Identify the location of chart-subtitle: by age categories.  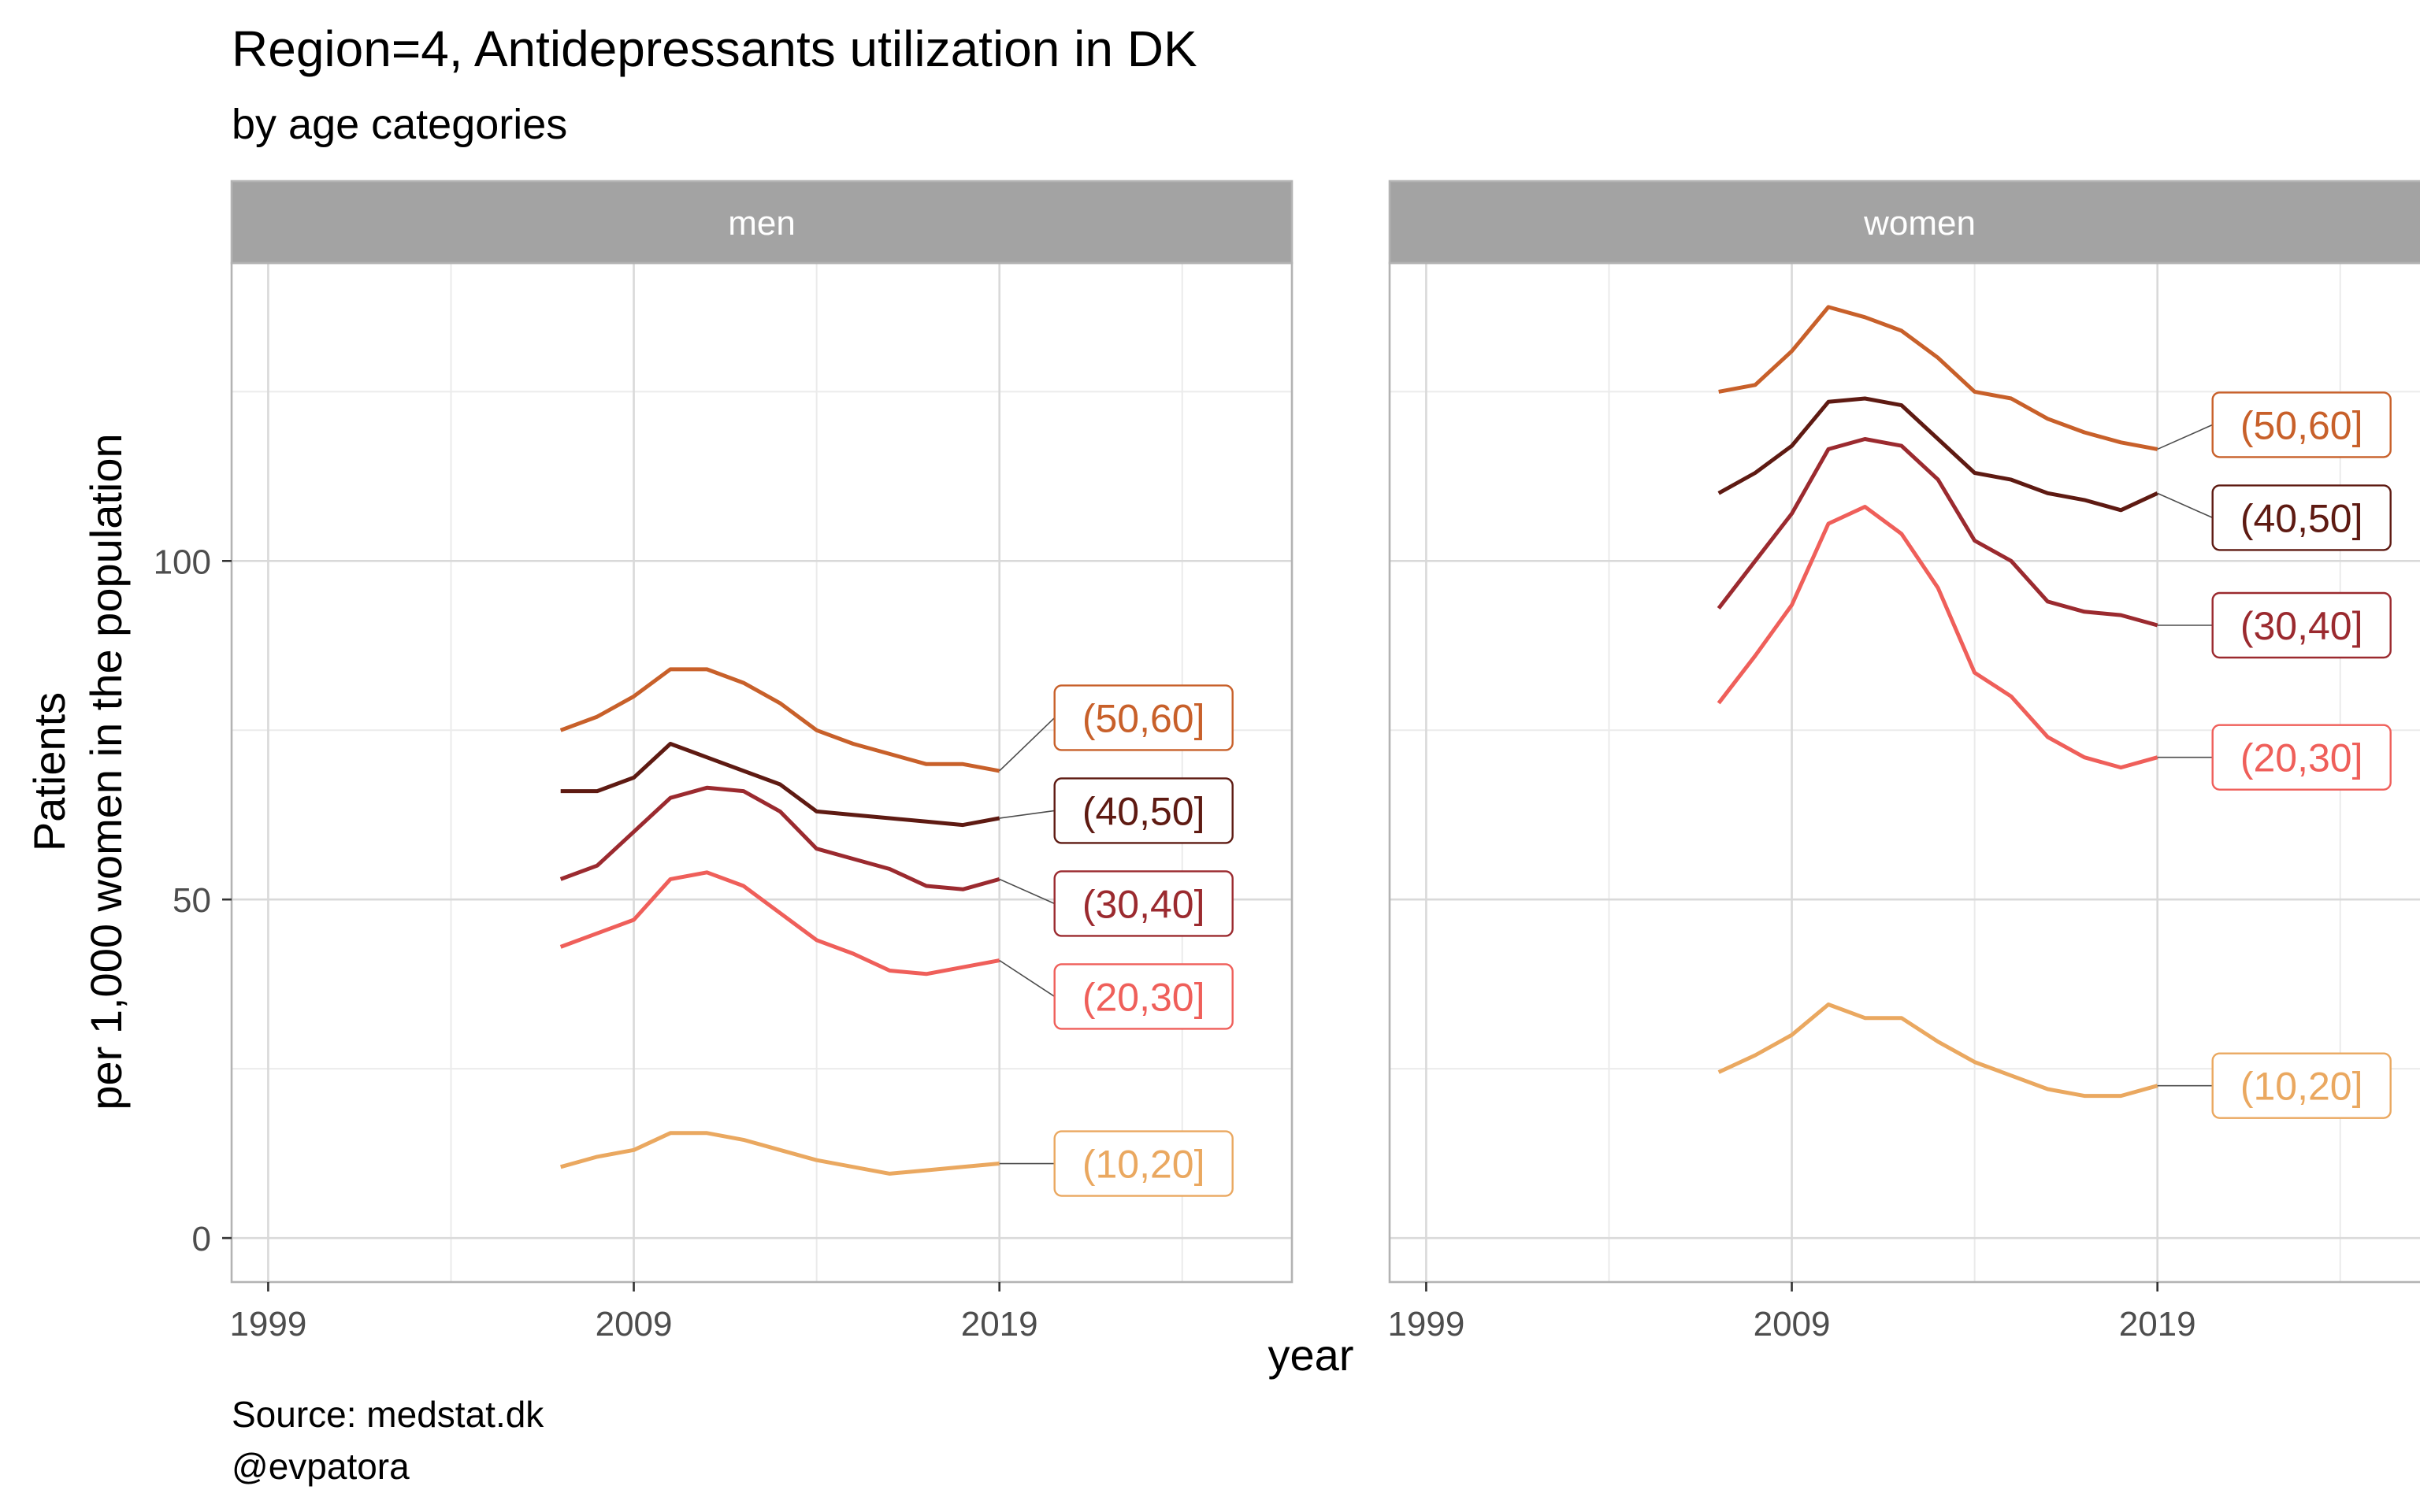
(399, 124).